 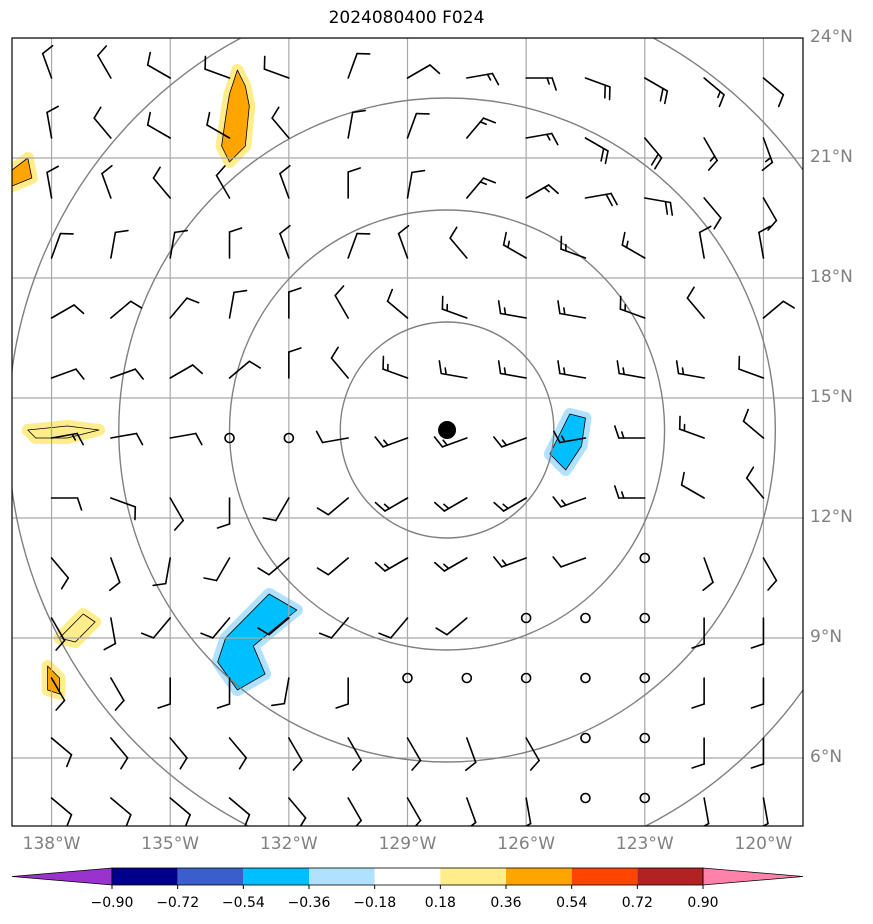 What do you see at coordinates (440, 903) in the screenshot?
I see `colorbar-tick-label: 0.18` at bounding box center [440, 903].